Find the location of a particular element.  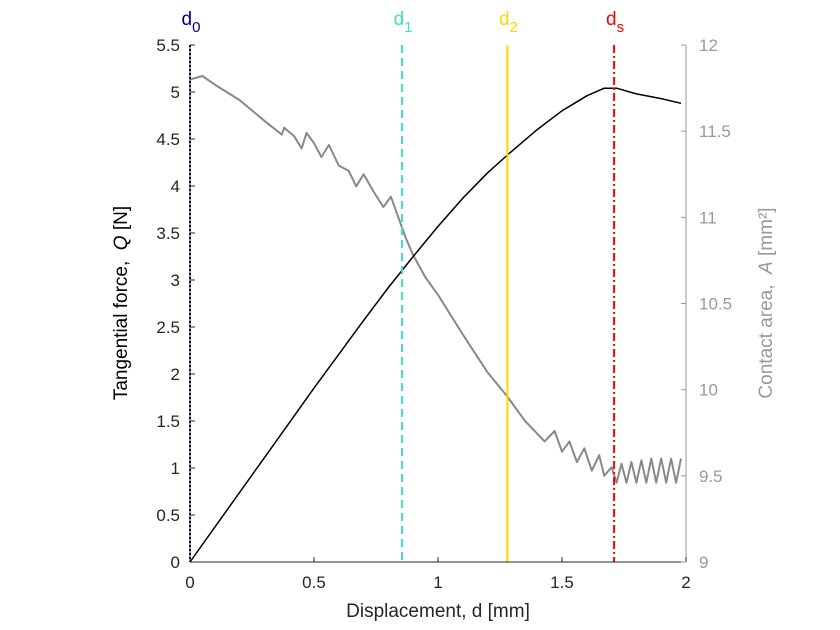

y-left-tick-label: 4.5 is located at coordinates (168, 139).